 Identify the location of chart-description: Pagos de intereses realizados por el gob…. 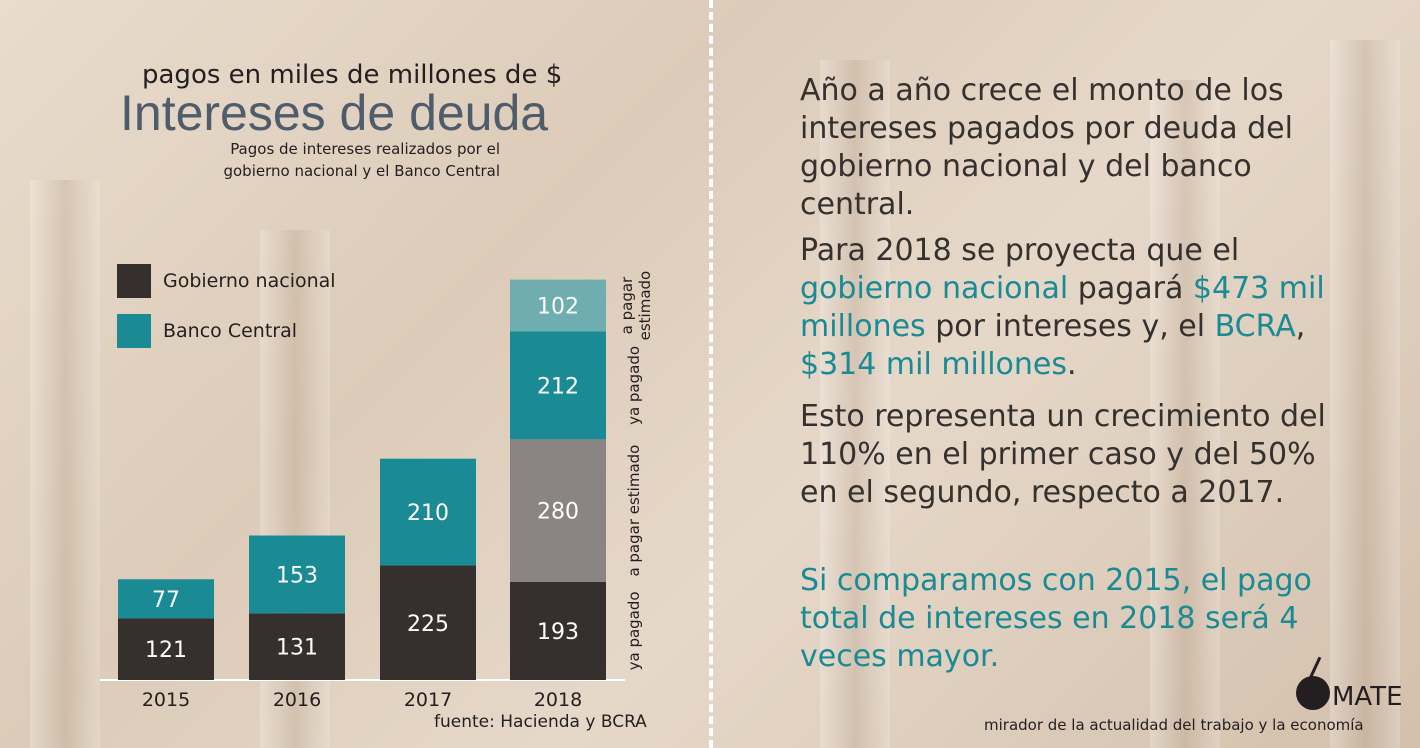
(361, 160).